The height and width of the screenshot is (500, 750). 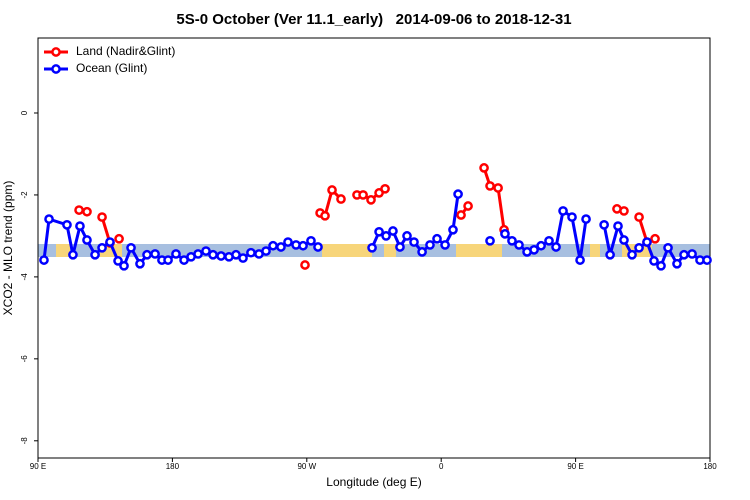 I want to click on legend-label: Ocean (Glint), so click(x=111, y=68).